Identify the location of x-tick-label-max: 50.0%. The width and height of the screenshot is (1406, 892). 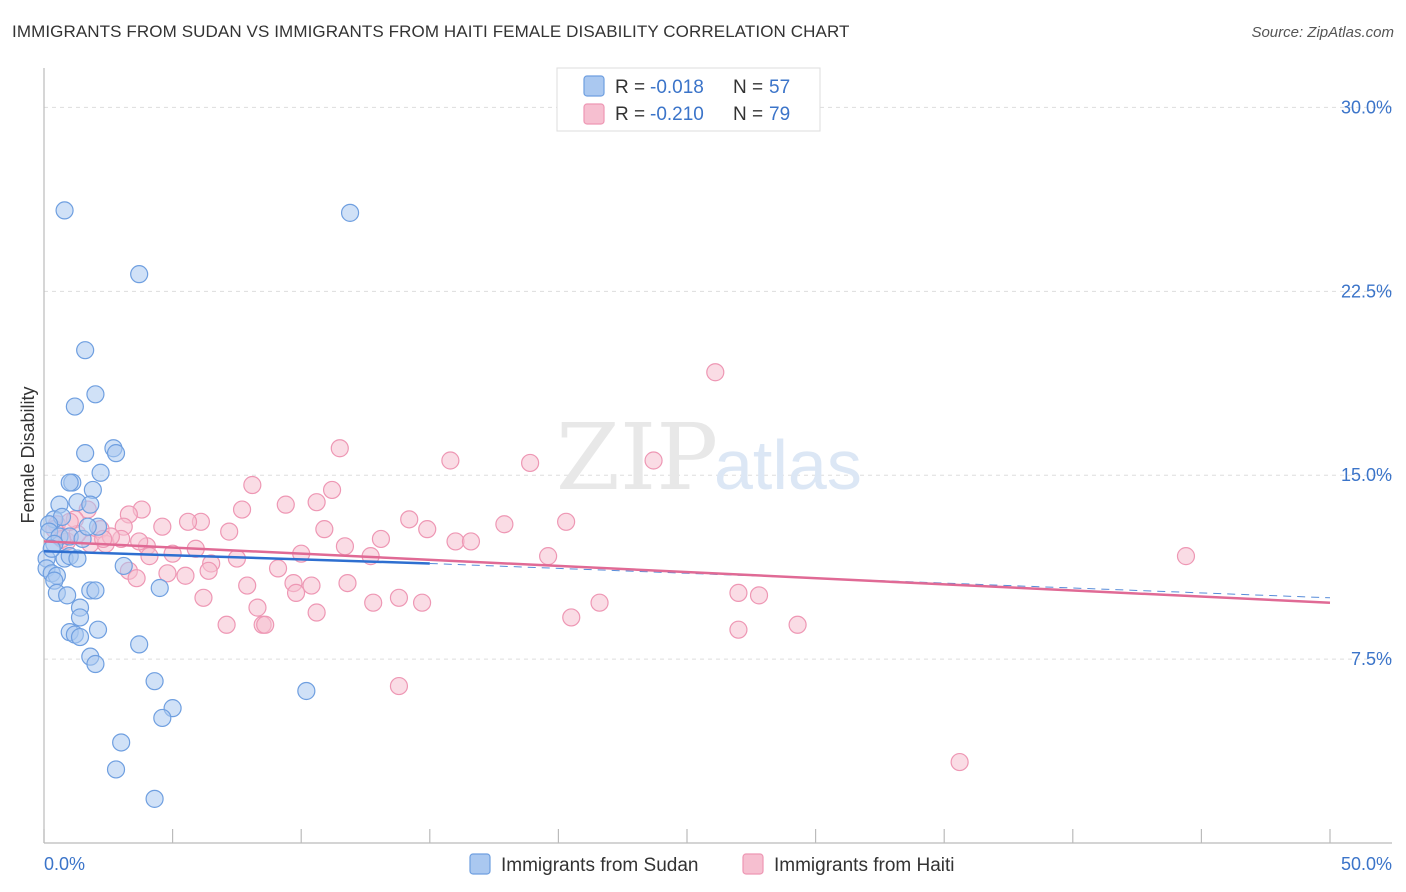
(1366, 864).